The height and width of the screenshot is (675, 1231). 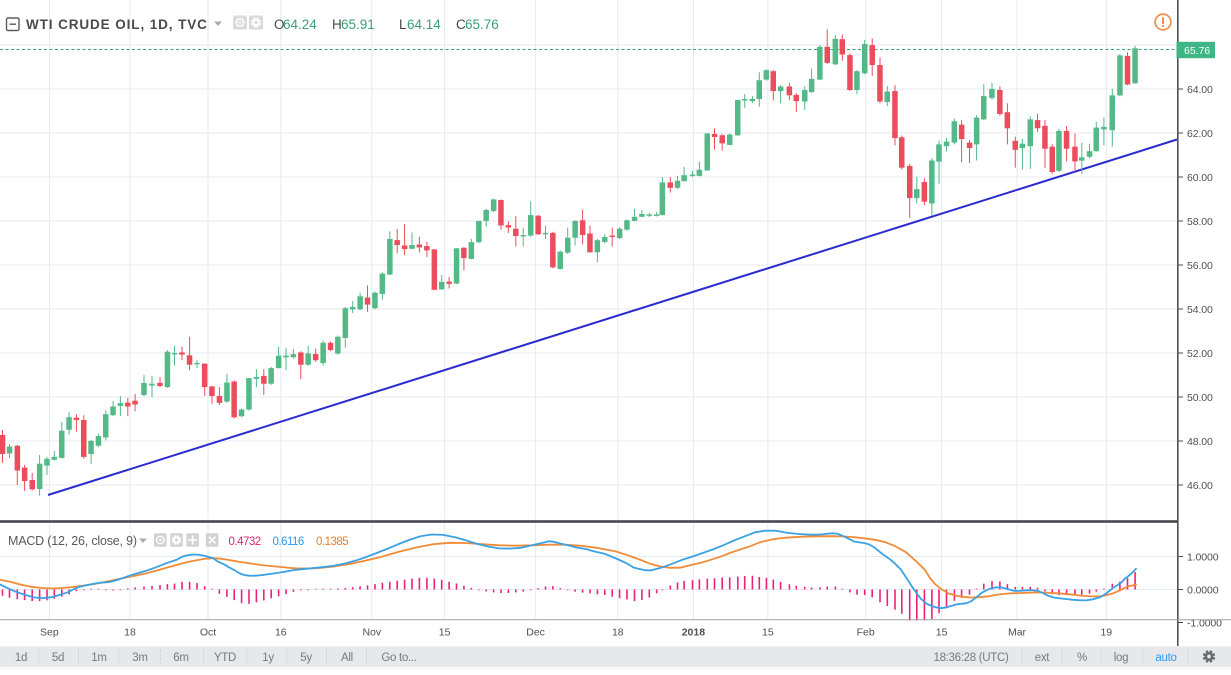 What do you see at coordinates (1200, 310) in the screenshot?
I see `svg-text: 54.00` at bounding box center [1200, 310].